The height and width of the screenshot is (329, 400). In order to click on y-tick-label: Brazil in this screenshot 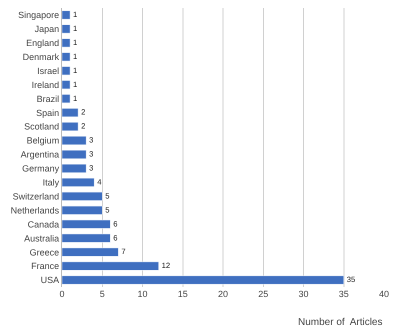, I will do `click(48, 99)`.